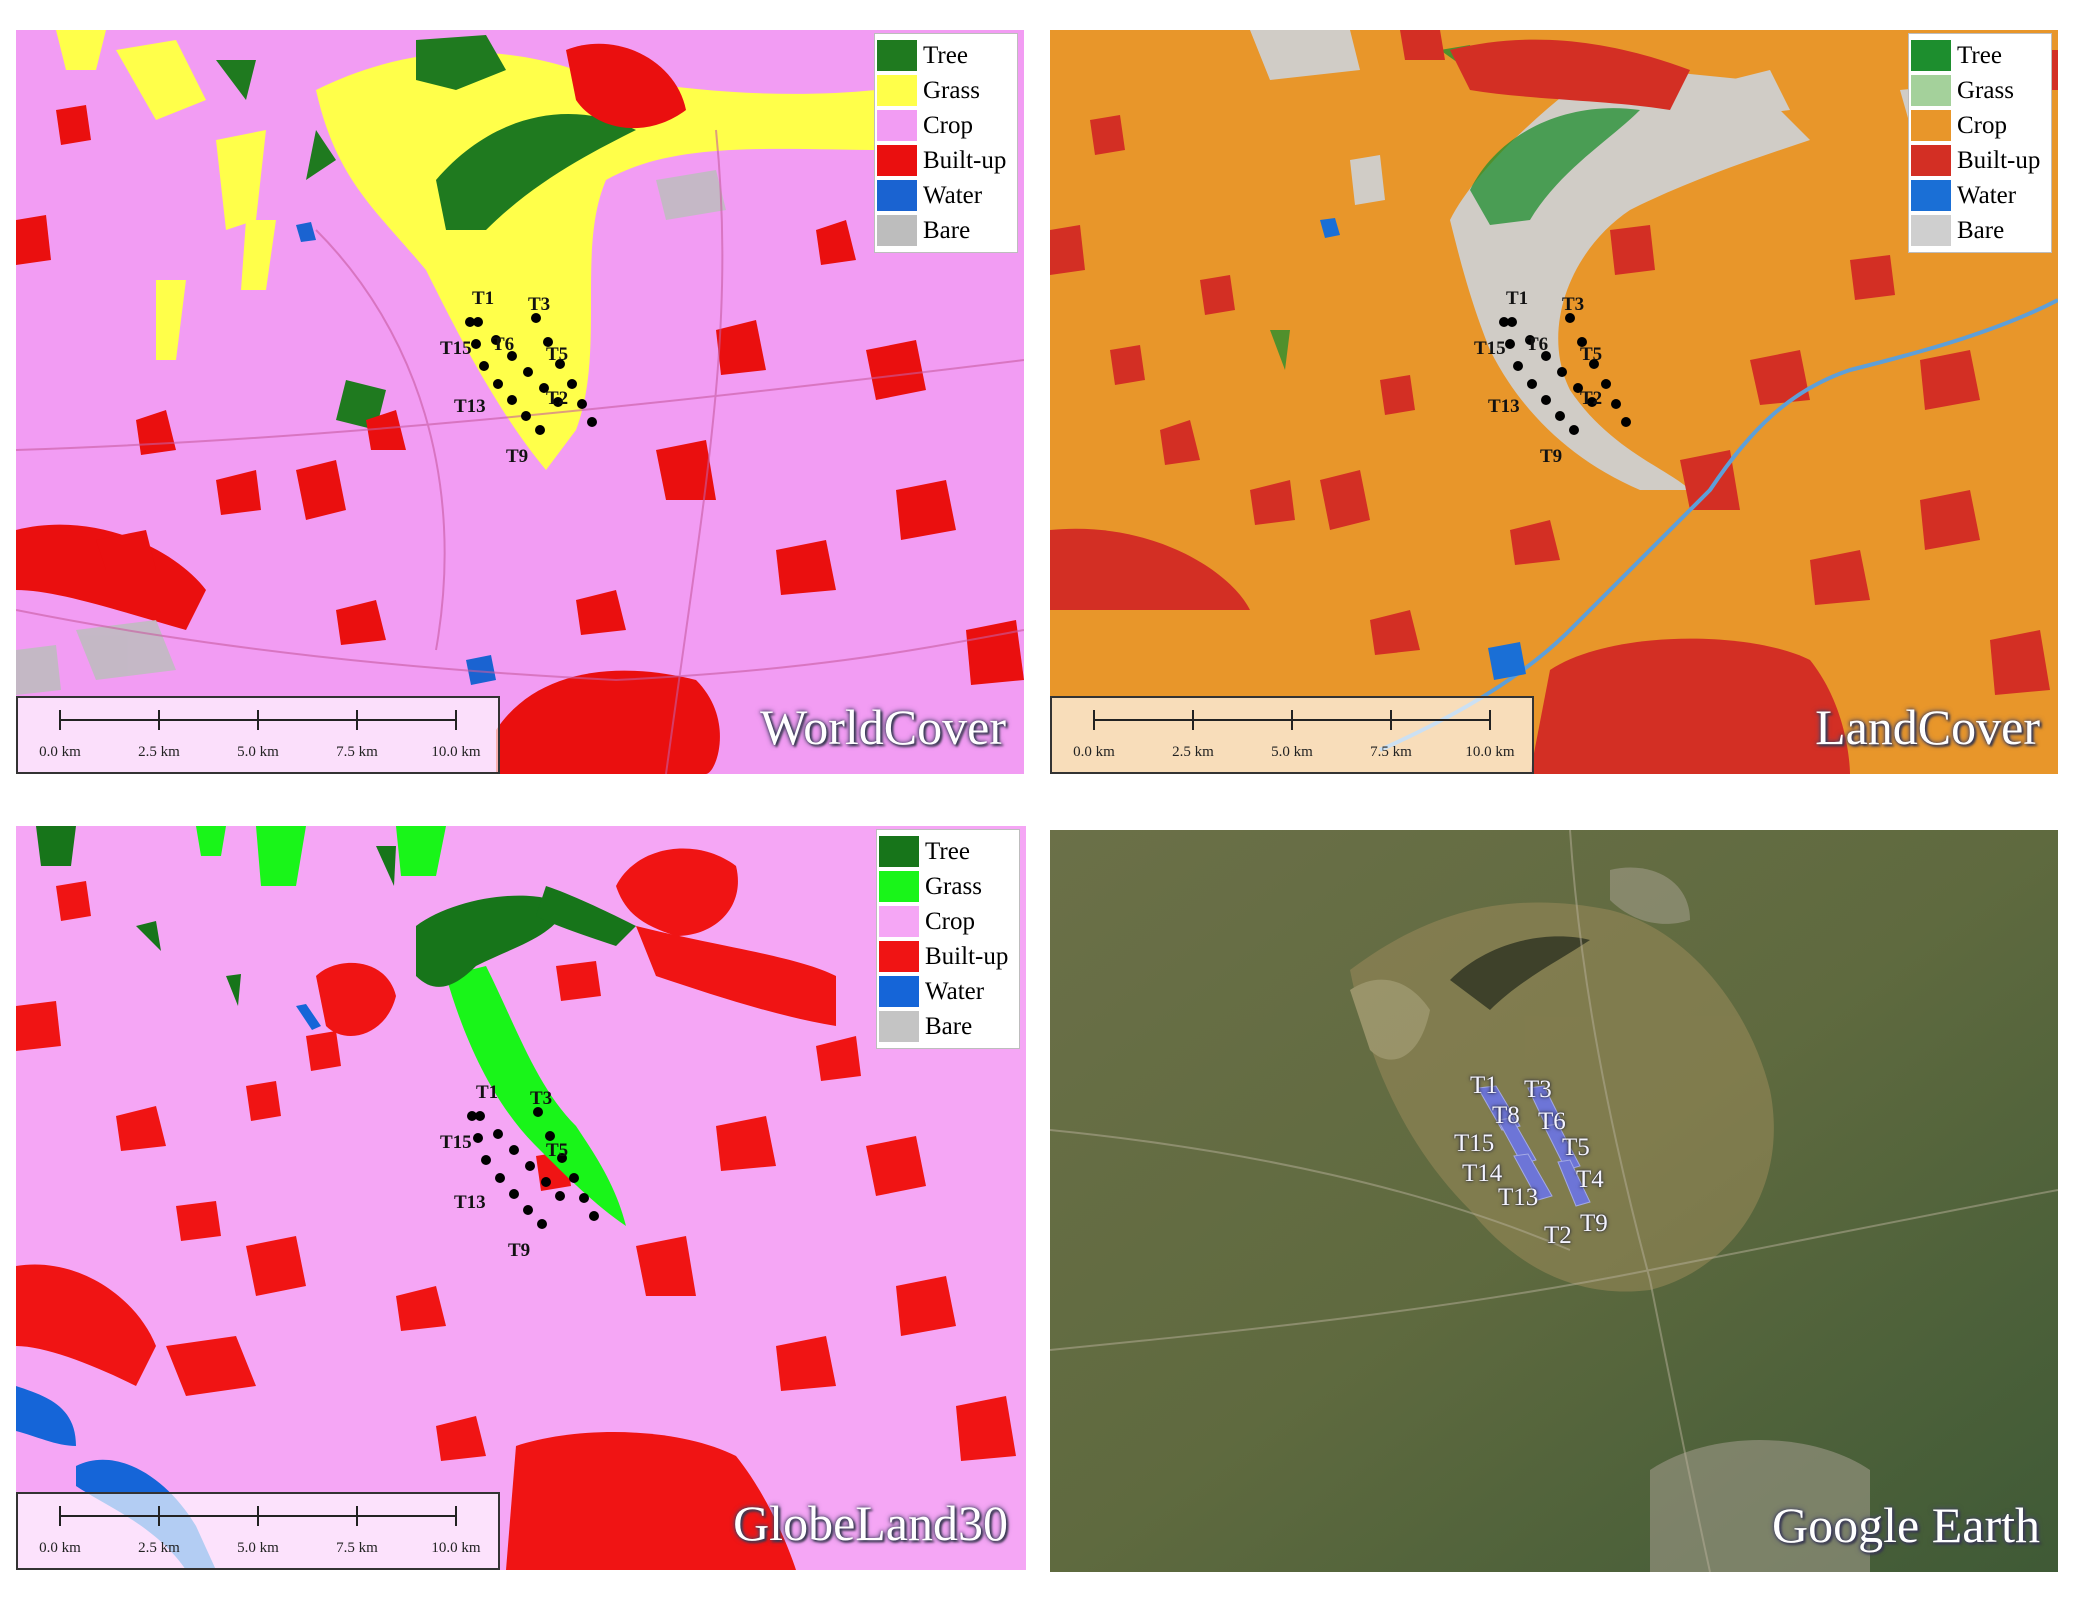 The height and width of the screenshot is (1599, 2074). Describe the element at coordinates (456, 1548) in the screenshot. I see `scale-tick-label: 10.0 km` at that location.